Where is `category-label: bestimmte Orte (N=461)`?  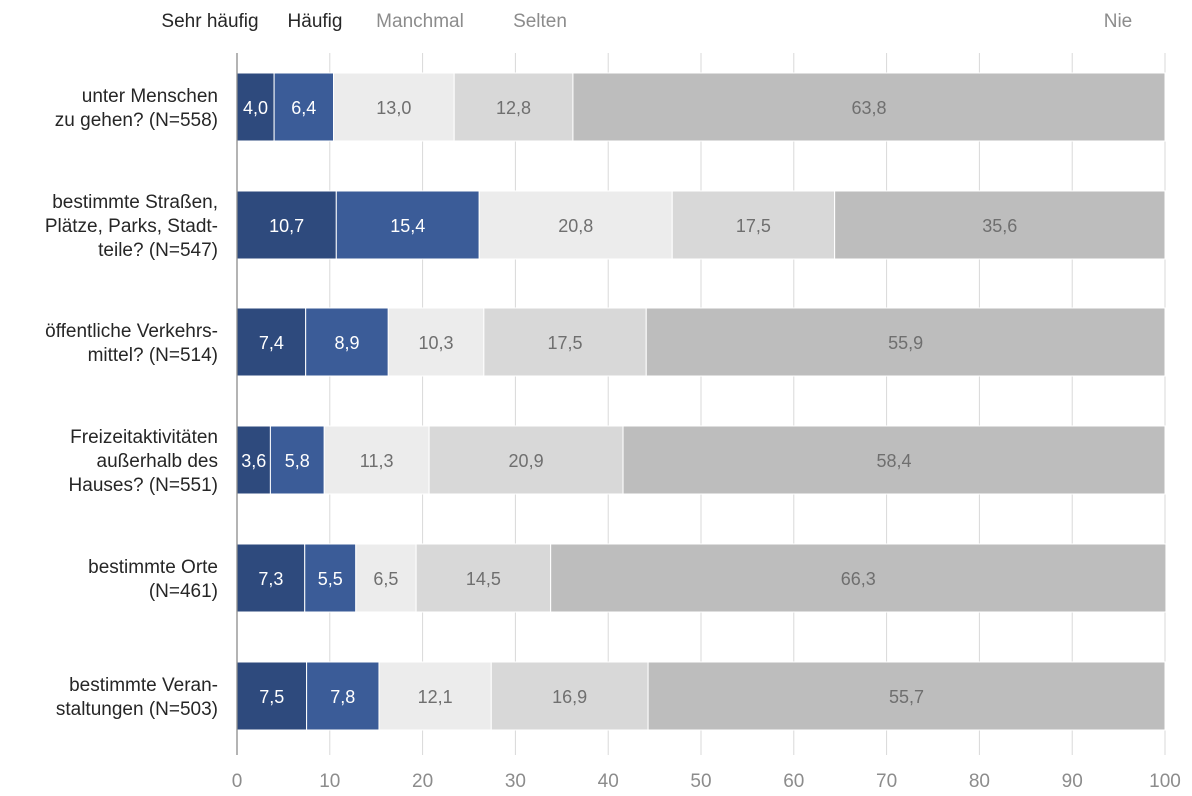 category-label: bestimmte Orte (N=461) is located at coordinates (153, 579).